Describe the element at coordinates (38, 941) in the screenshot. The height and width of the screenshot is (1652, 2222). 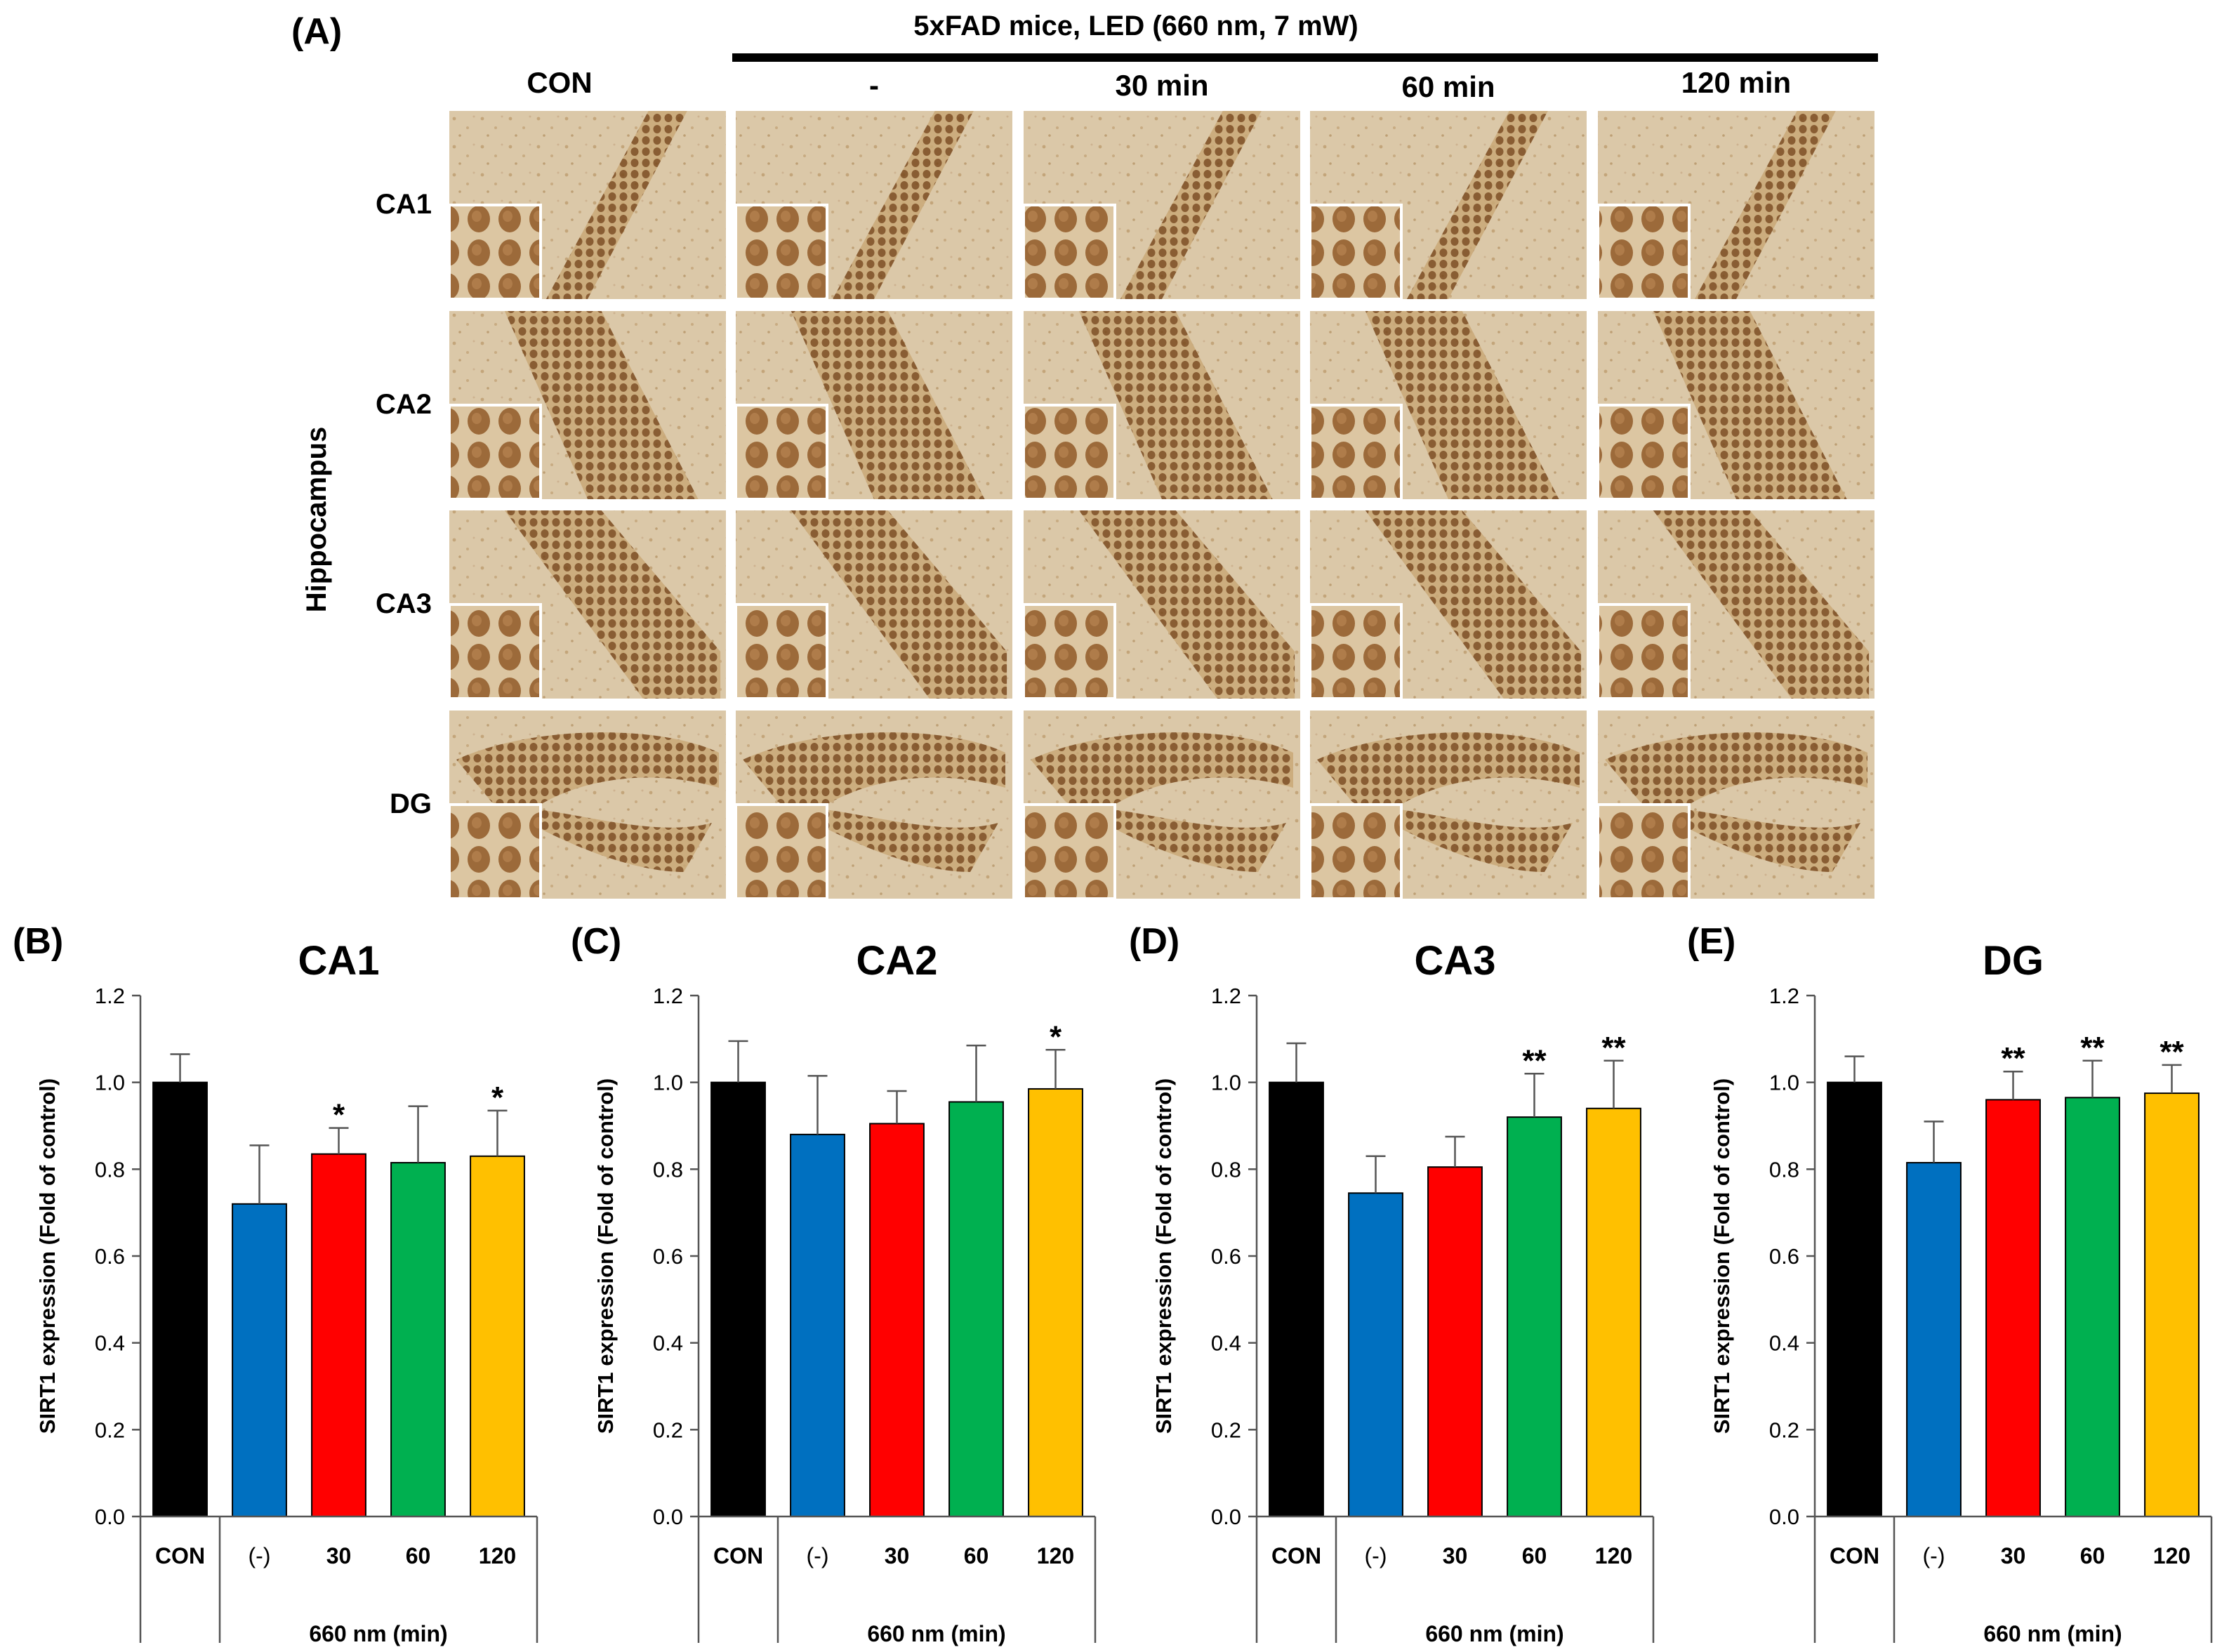
I see `panel-letter: (B)` at that location.